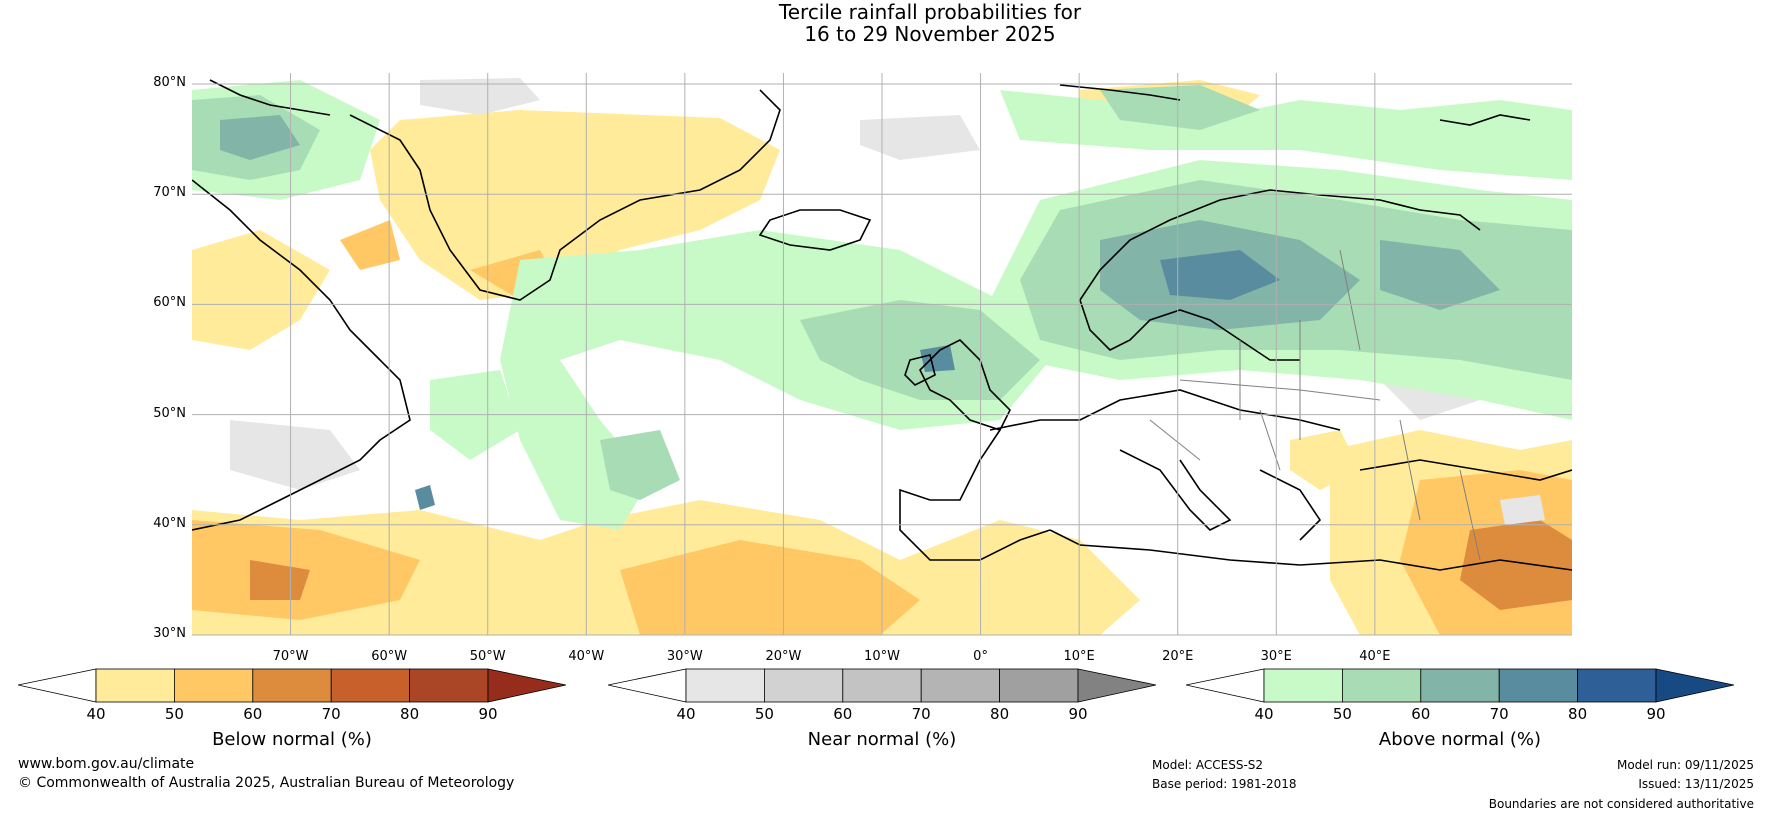  Describe the element at coordinates (586, 656) in the screenshot. I see `lon-tick-label: 40°W` at that location.